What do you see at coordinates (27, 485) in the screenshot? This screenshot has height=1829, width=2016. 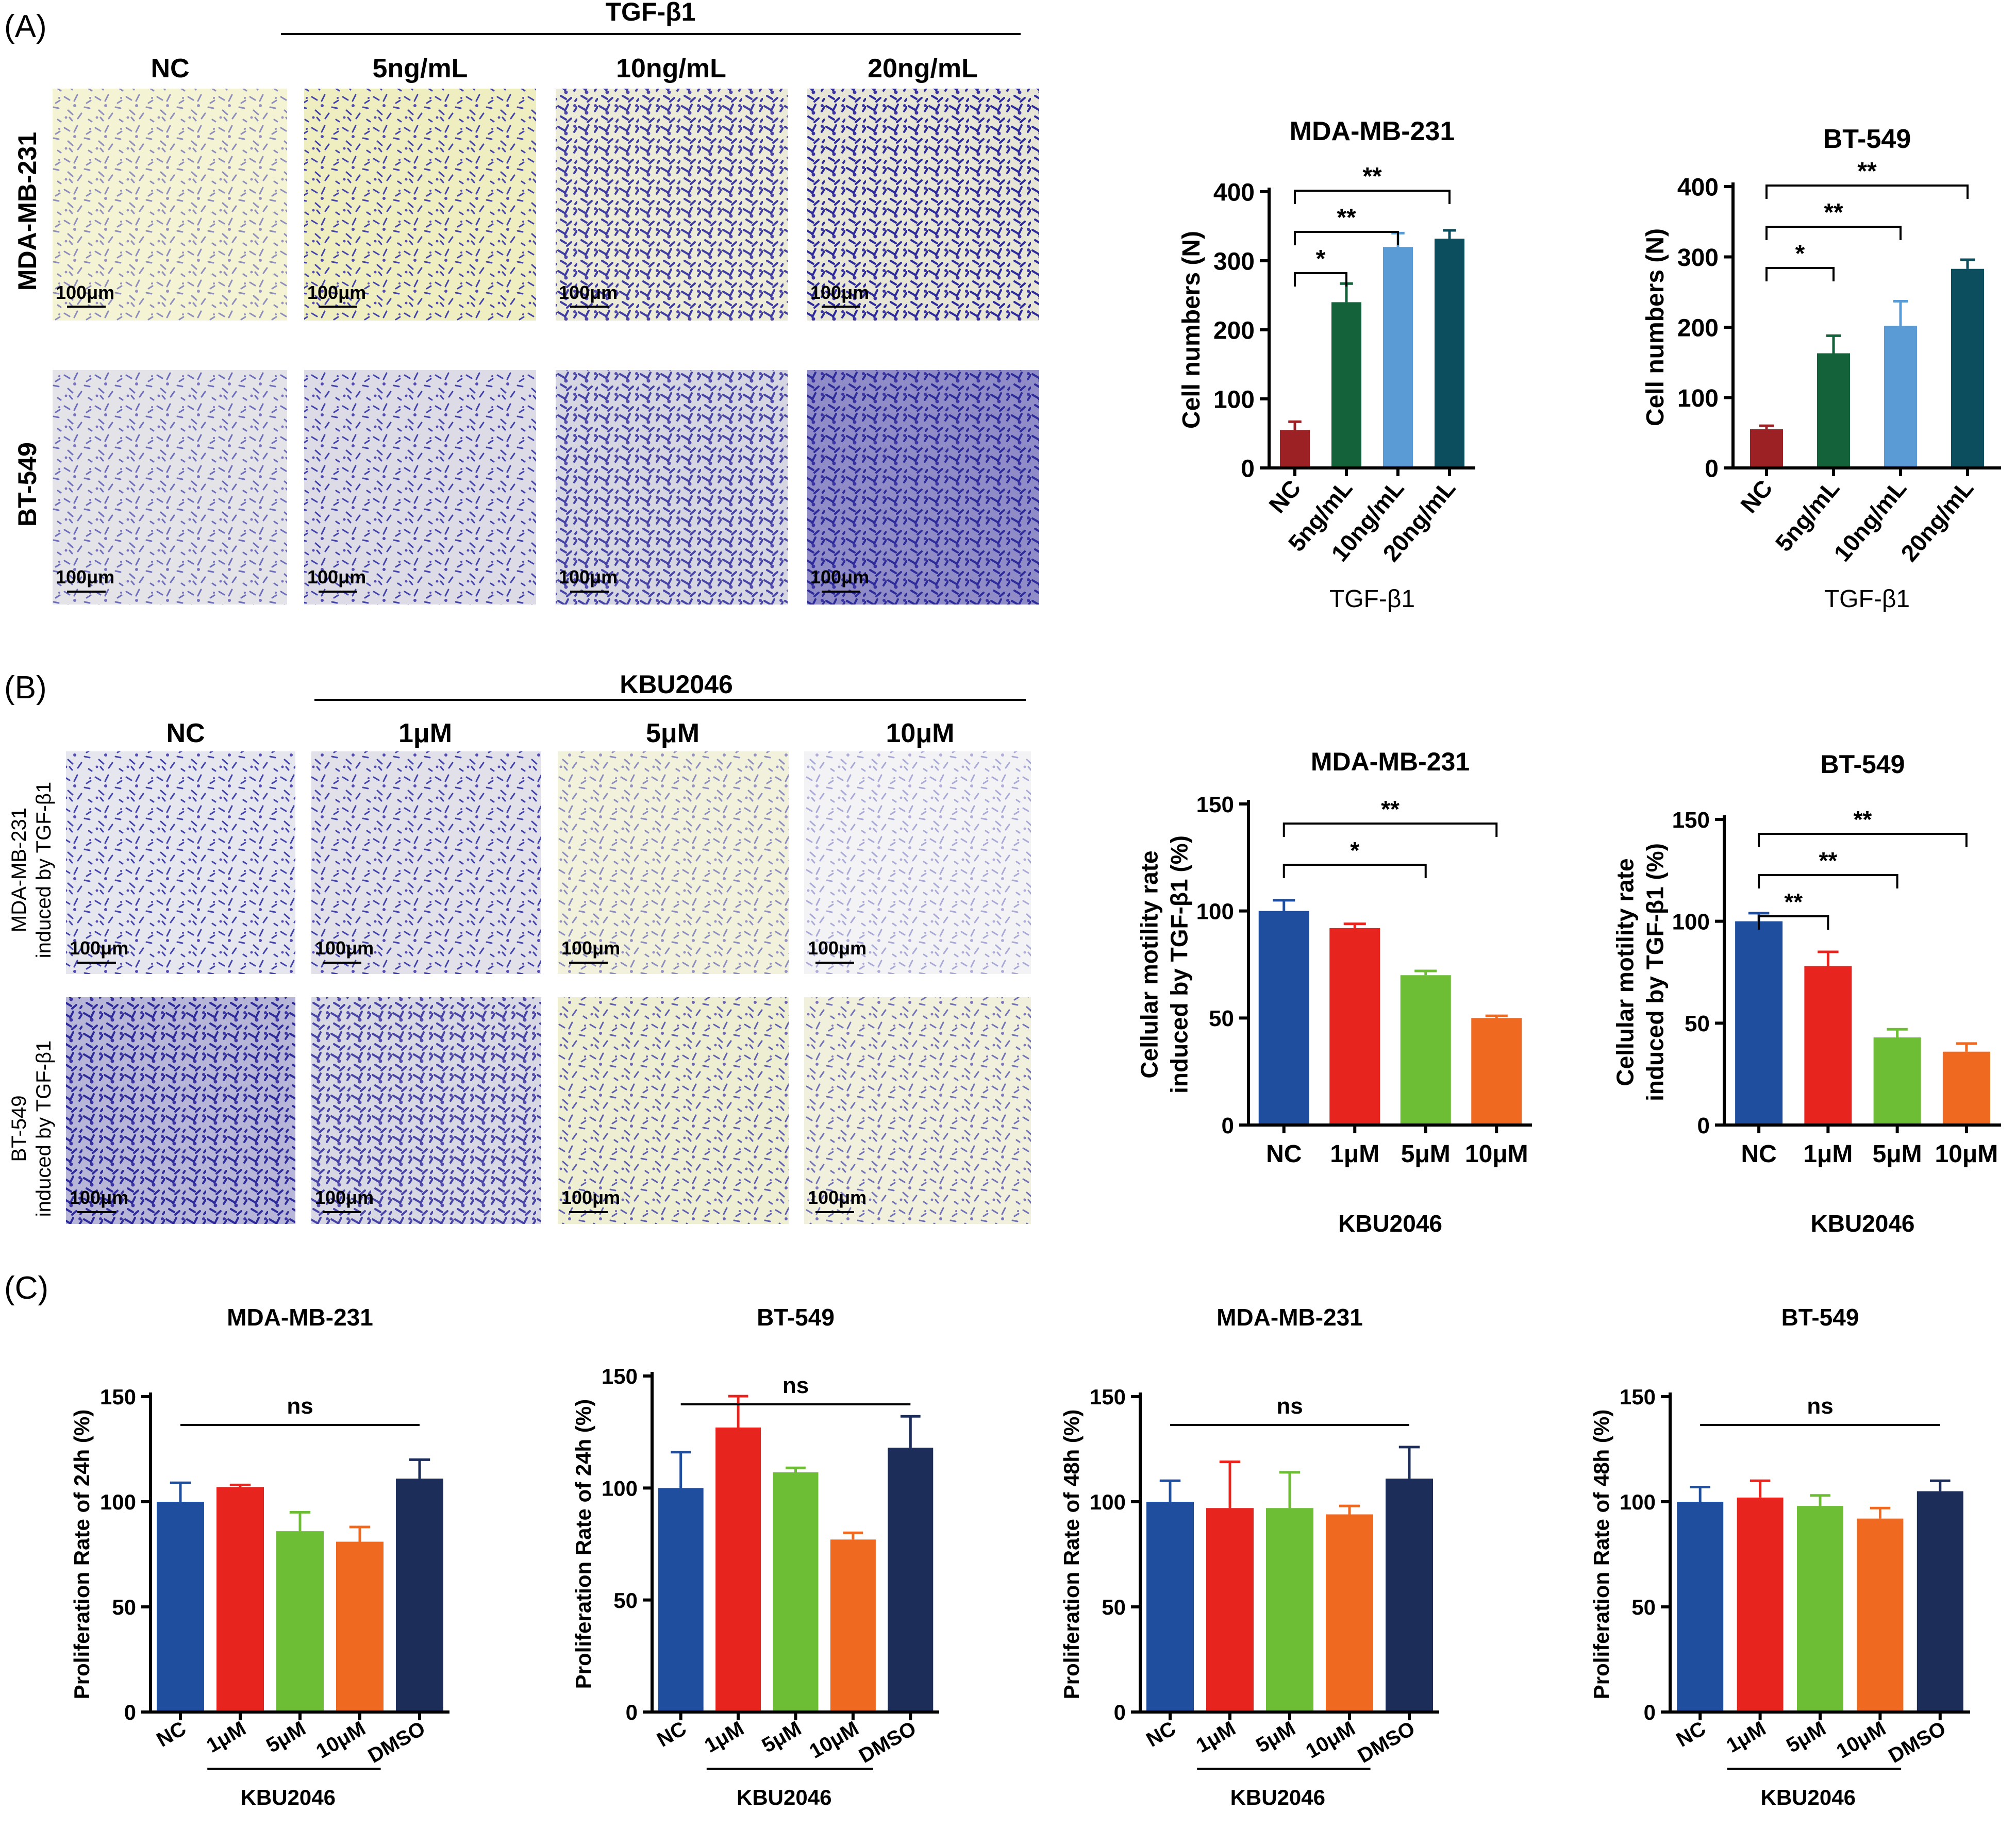 I see `row-label-bt549: BT-549` at bounding box center [27, 485].